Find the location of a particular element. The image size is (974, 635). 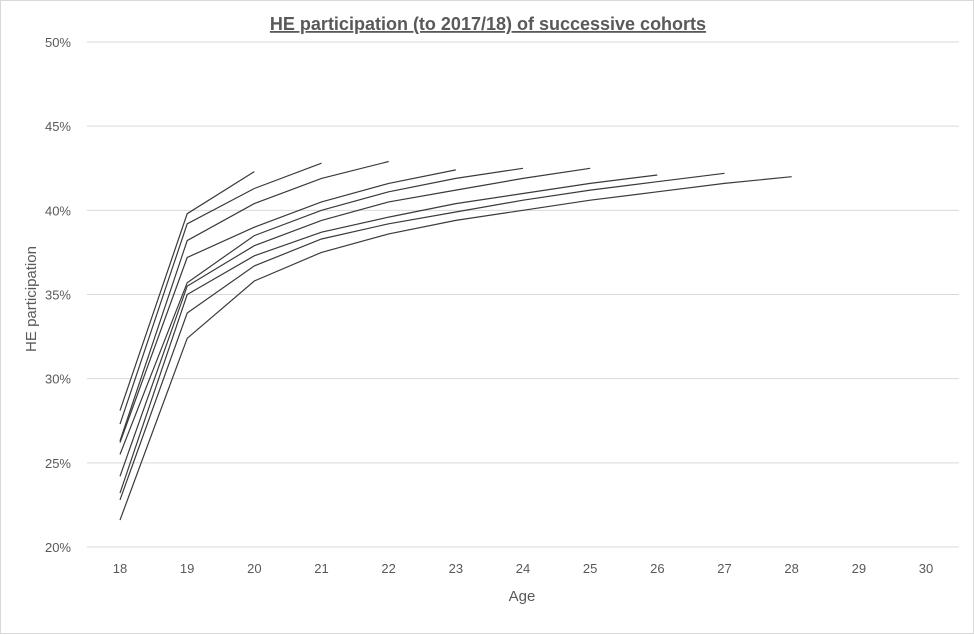

x-tick-label: 25 is located at coordinates (590, 568).